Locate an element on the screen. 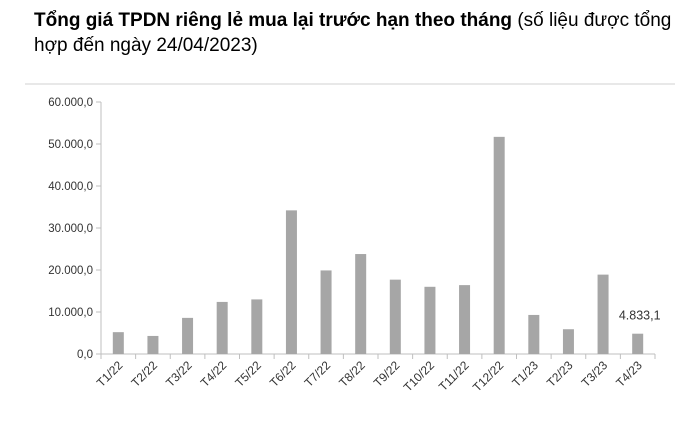  x-tick-label: T9/22 is located at coordinates (387, 374).